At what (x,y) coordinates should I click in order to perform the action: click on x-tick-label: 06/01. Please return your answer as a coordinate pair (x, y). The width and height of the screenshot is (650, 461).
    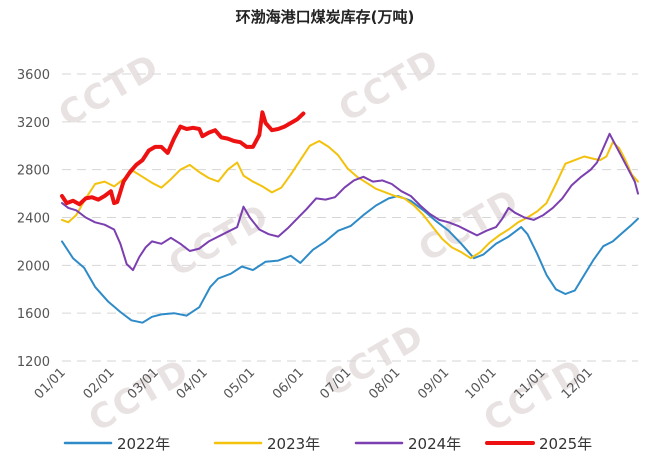
    Looking at the image, I should click on (288, 383).